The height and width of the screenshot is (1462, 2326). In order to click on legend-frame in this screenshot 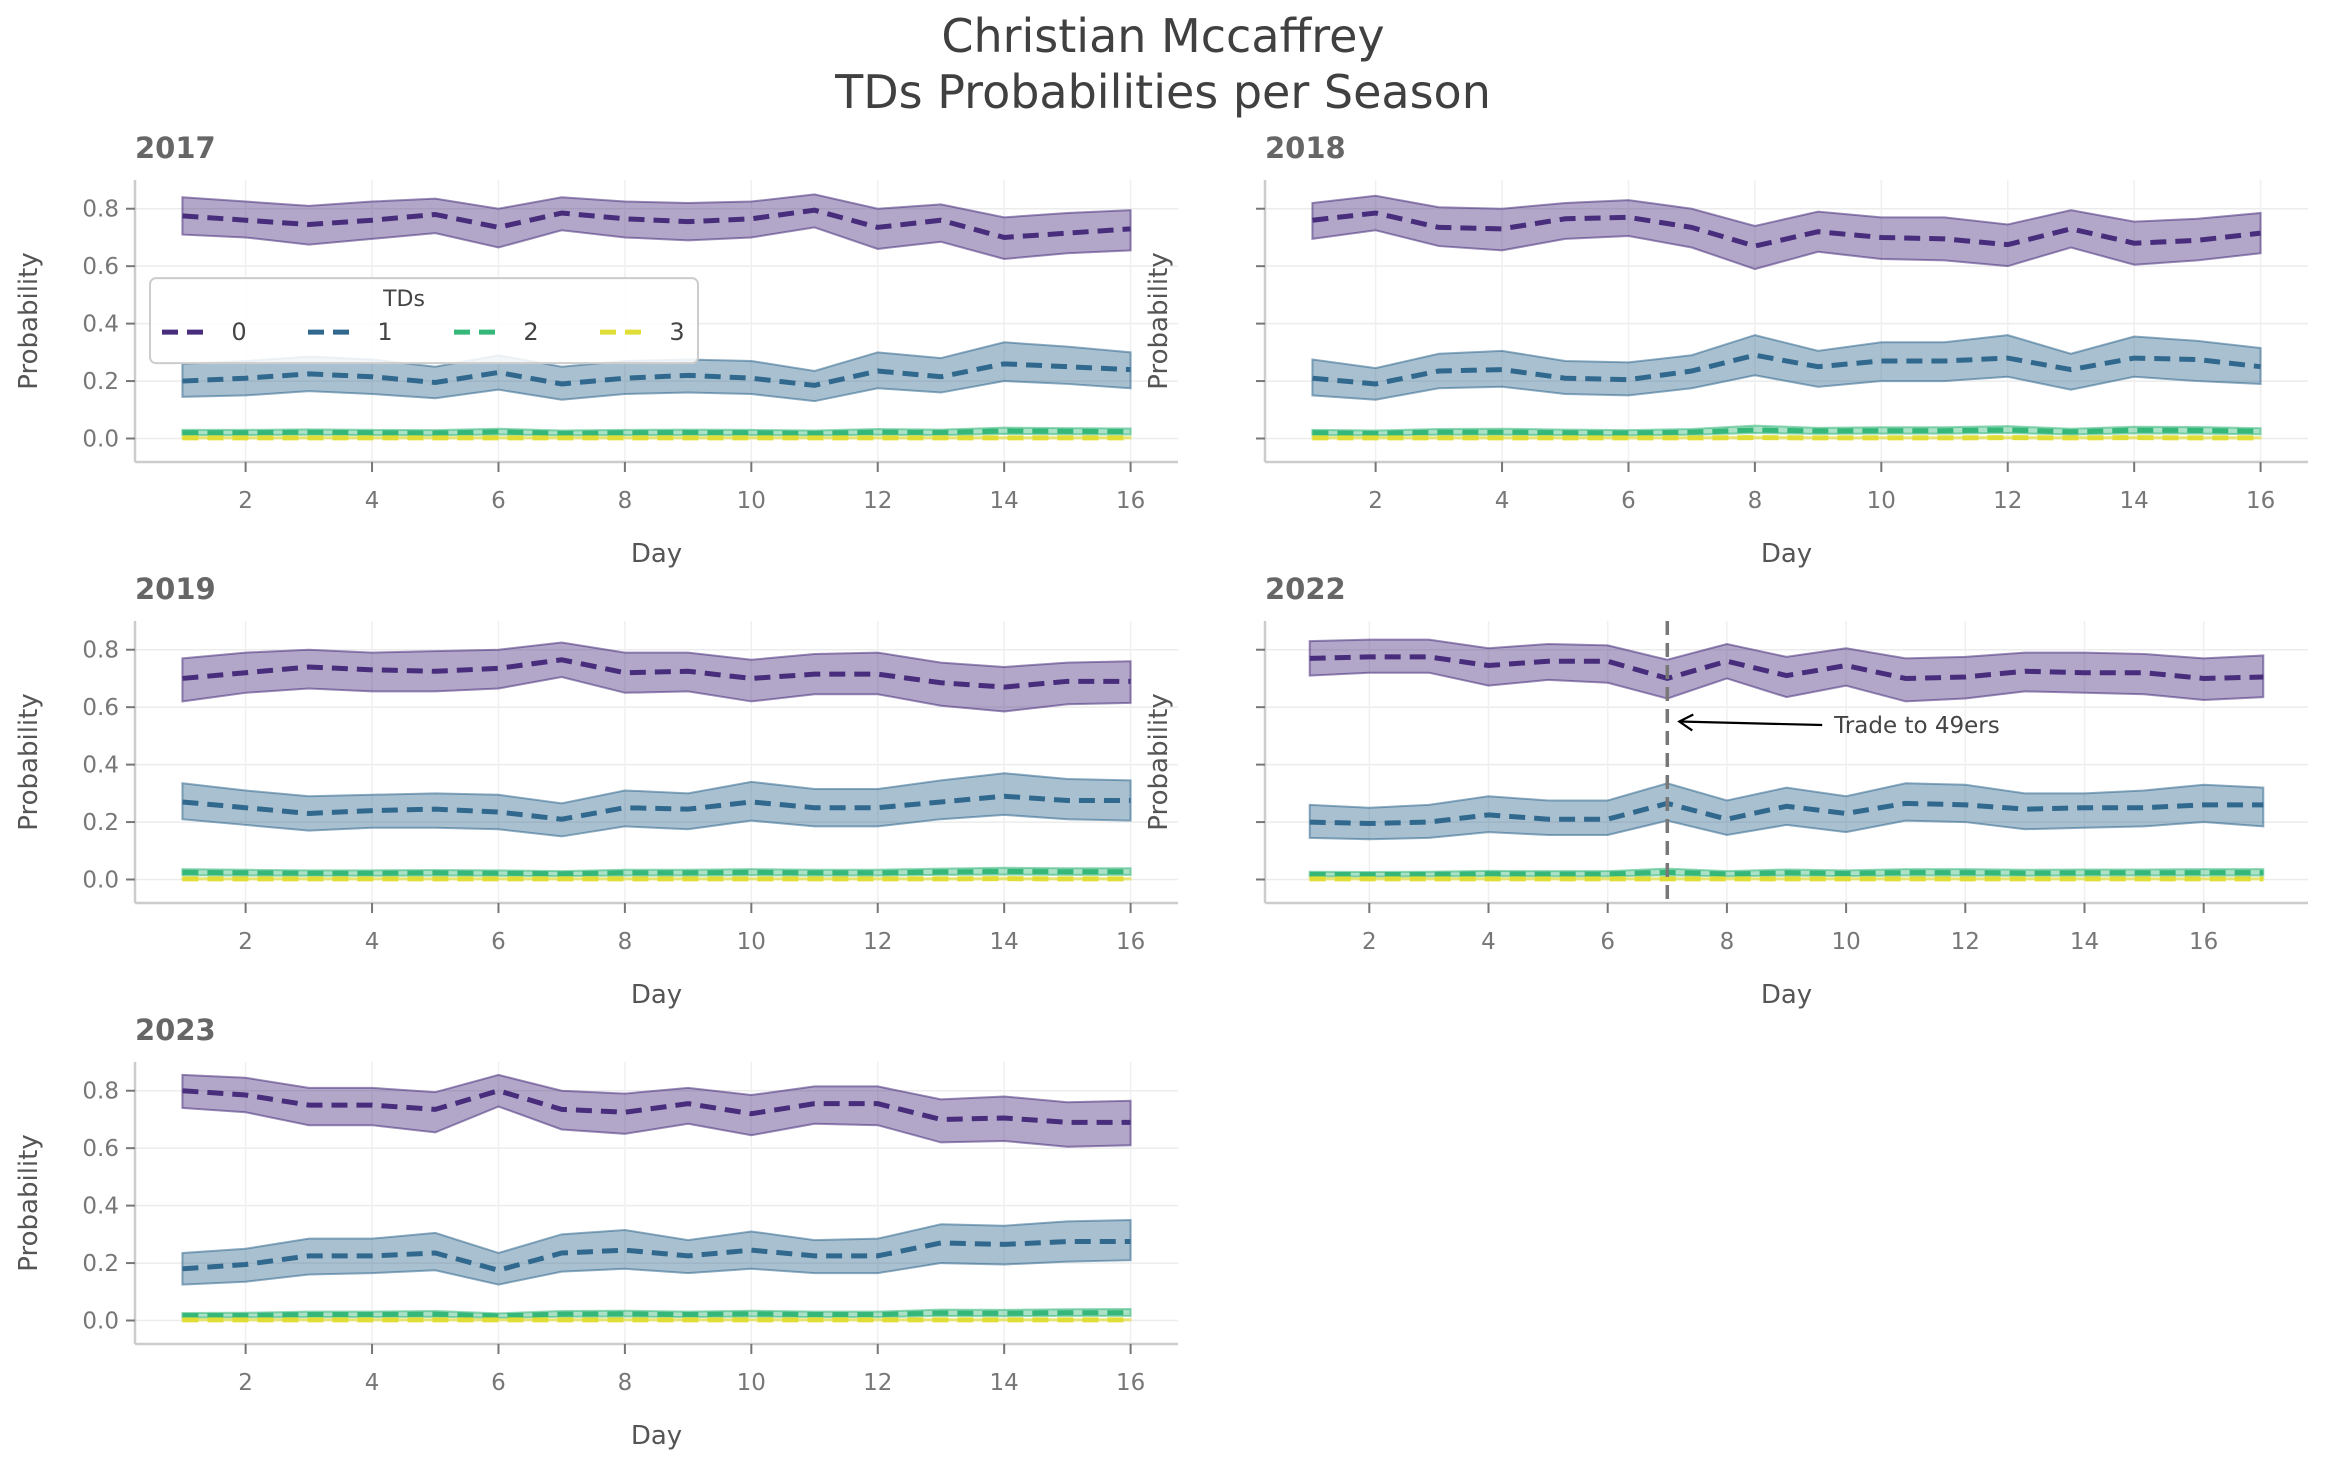, I will do `click(424, 321)`.